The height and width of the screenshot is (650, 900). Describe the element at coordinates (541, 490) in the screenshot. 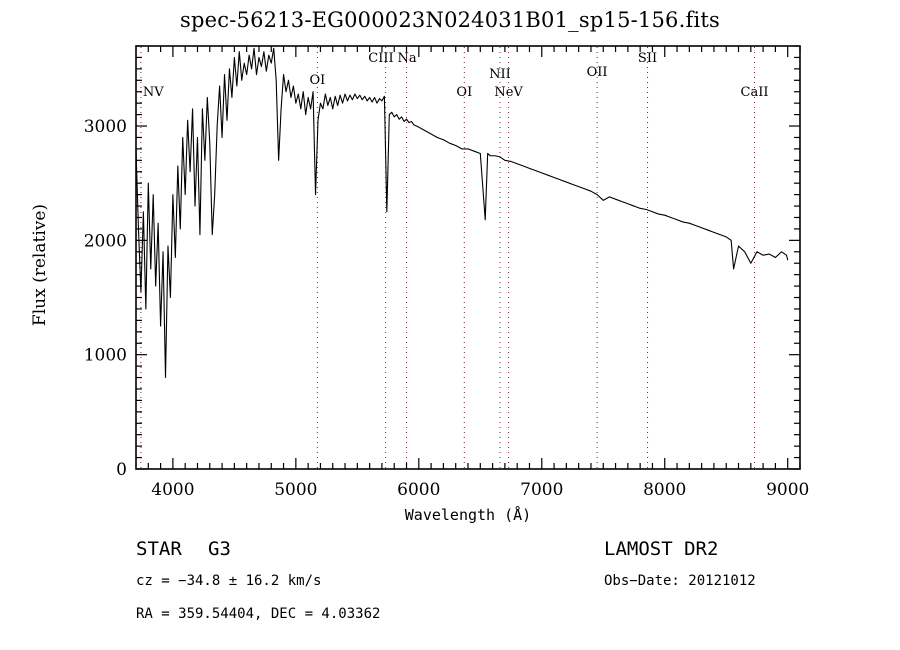

I see `x-tick-label: 7000` at that location.